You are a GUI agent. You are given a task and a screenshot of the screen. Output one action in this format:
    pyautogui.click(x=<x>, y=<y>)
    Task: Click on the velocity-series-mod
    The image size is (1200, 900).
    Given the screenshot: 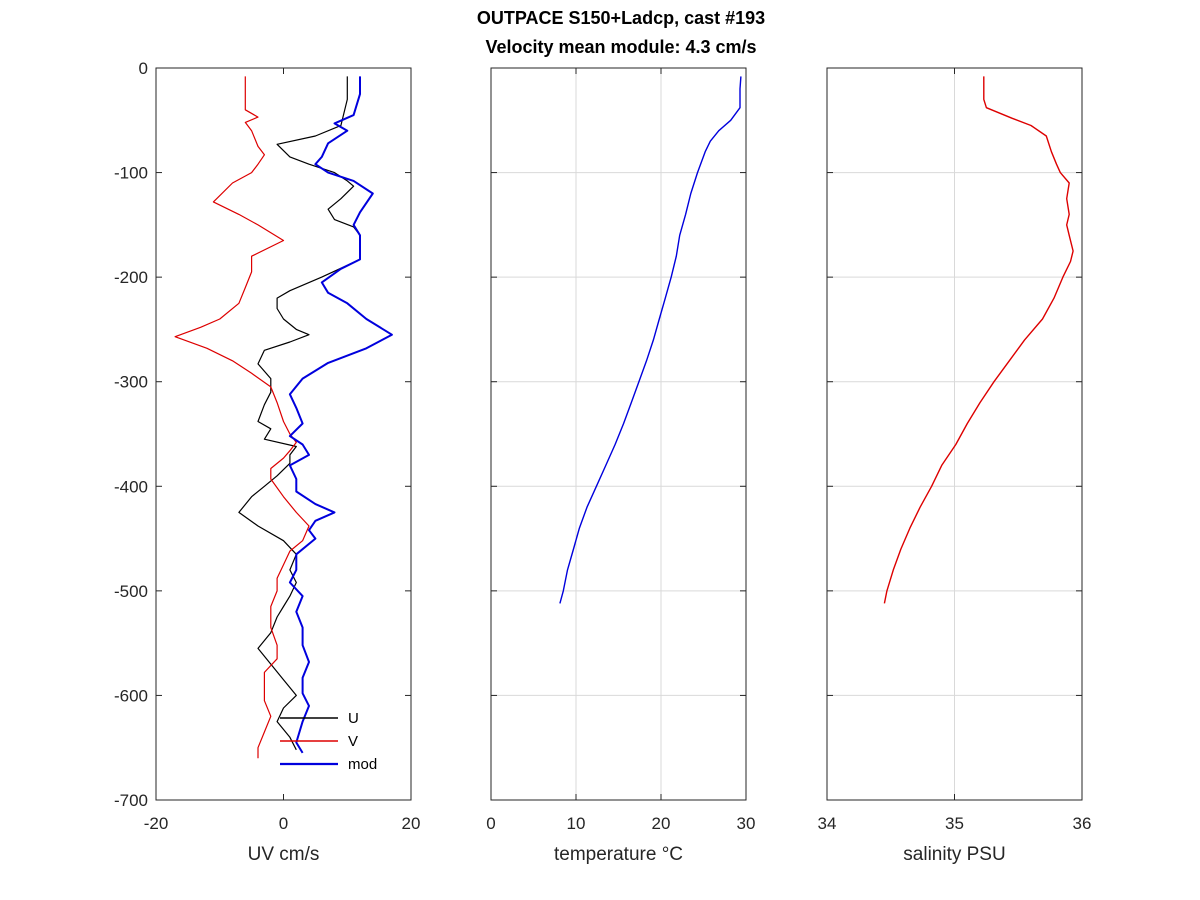 What is the action you would take?
    pyautogui.click(x=340, y=415)
    